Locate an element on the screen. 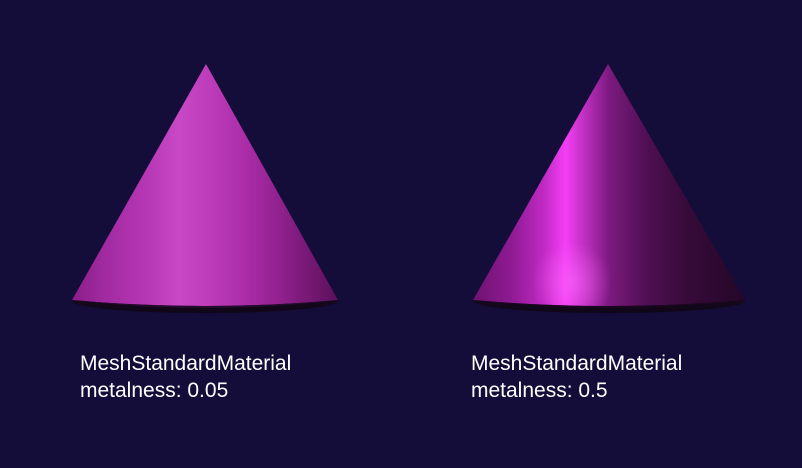 This screenshot has width=802, height=468. cone-left-rim is located at coordinates (205, 304).